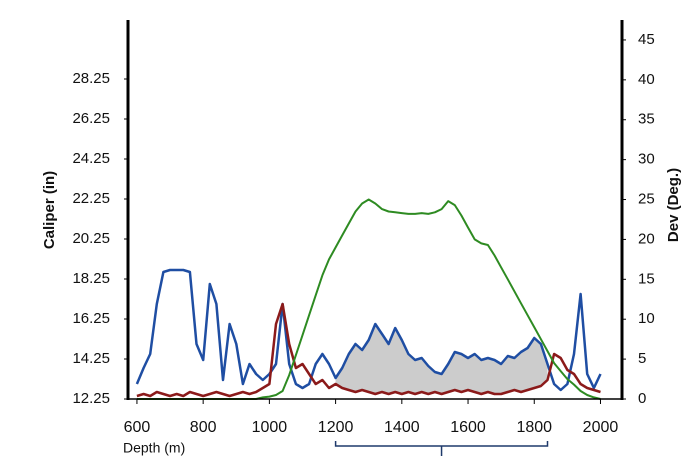  I want to click on y2-tick-label: 45, so click(646, 39).